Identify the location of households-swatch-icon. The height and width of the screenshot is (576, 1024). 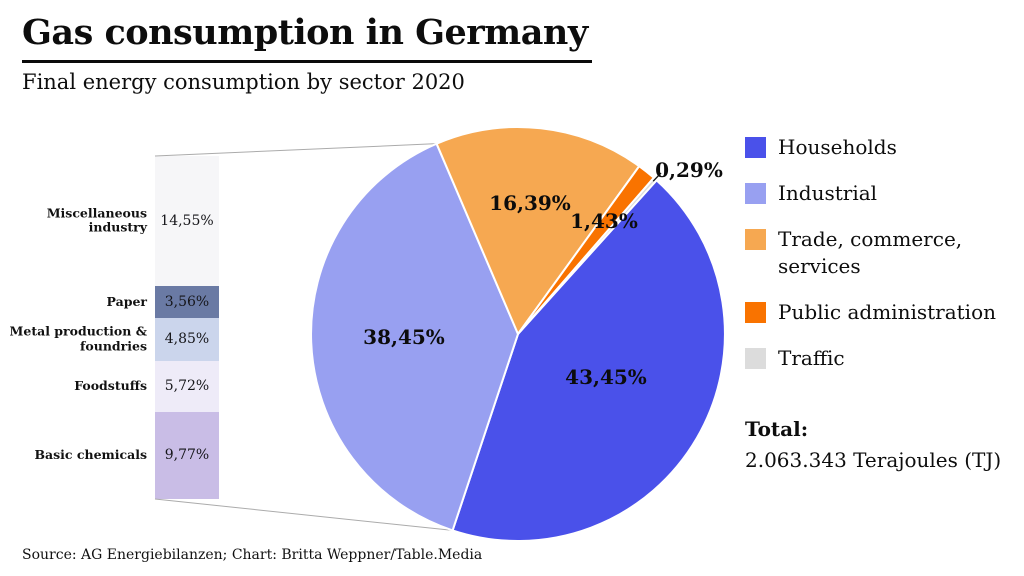
(755, 147).